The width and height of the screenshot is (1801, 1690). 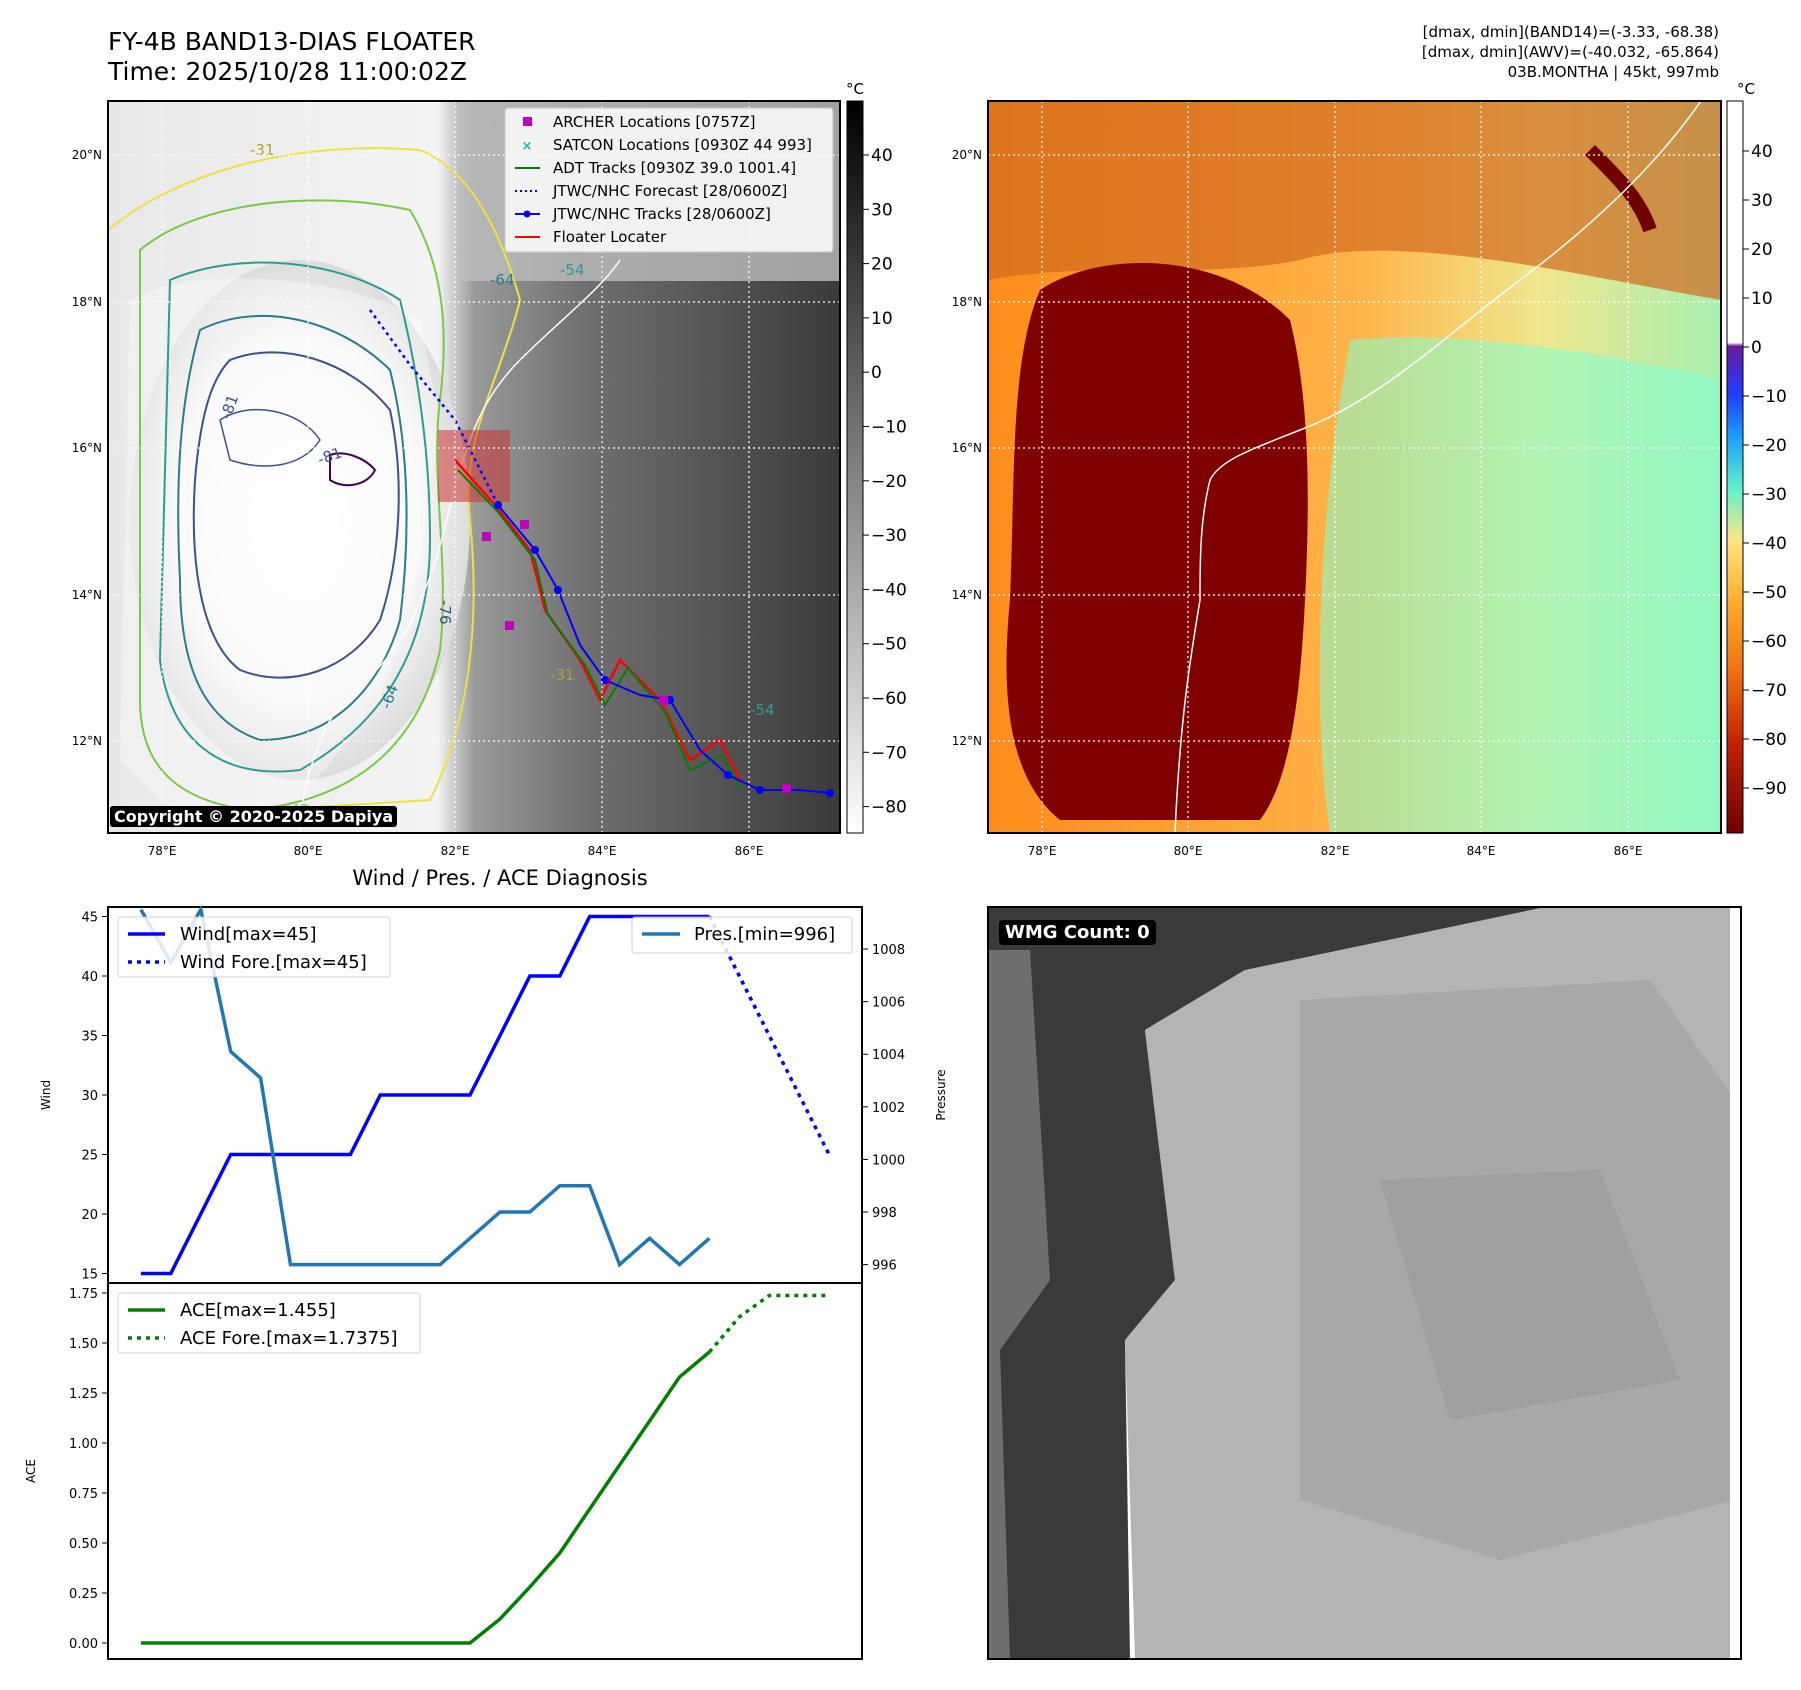 What do you see at coordinates (682, 145) in the screenshot?
I see `legend-label: SATCON Locations [0930Z 44 993]` at bounding box center [682, 145].